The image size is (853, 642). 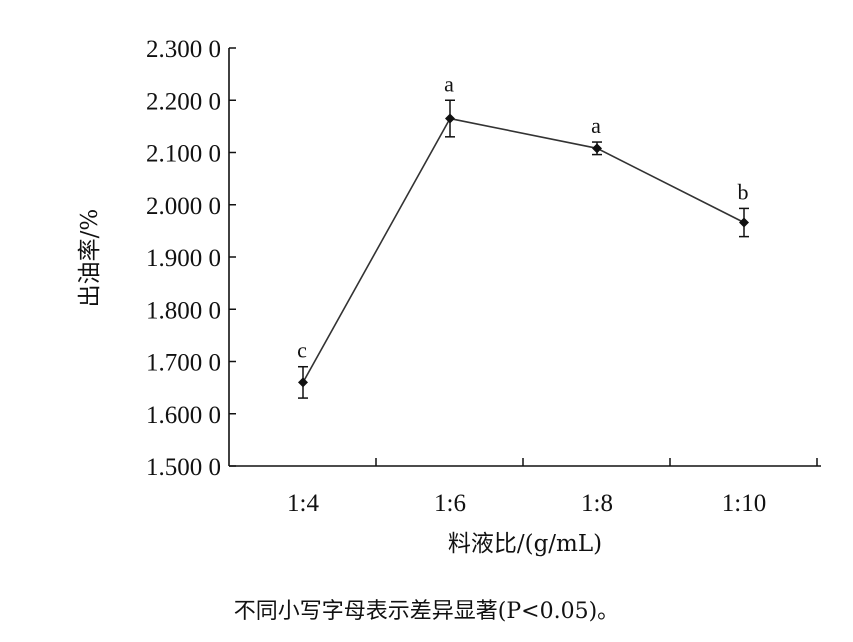 What do you see at coordinates (743, 191) in the screenshot?
I see `significance-label: b` at bounding box center [743, 191].